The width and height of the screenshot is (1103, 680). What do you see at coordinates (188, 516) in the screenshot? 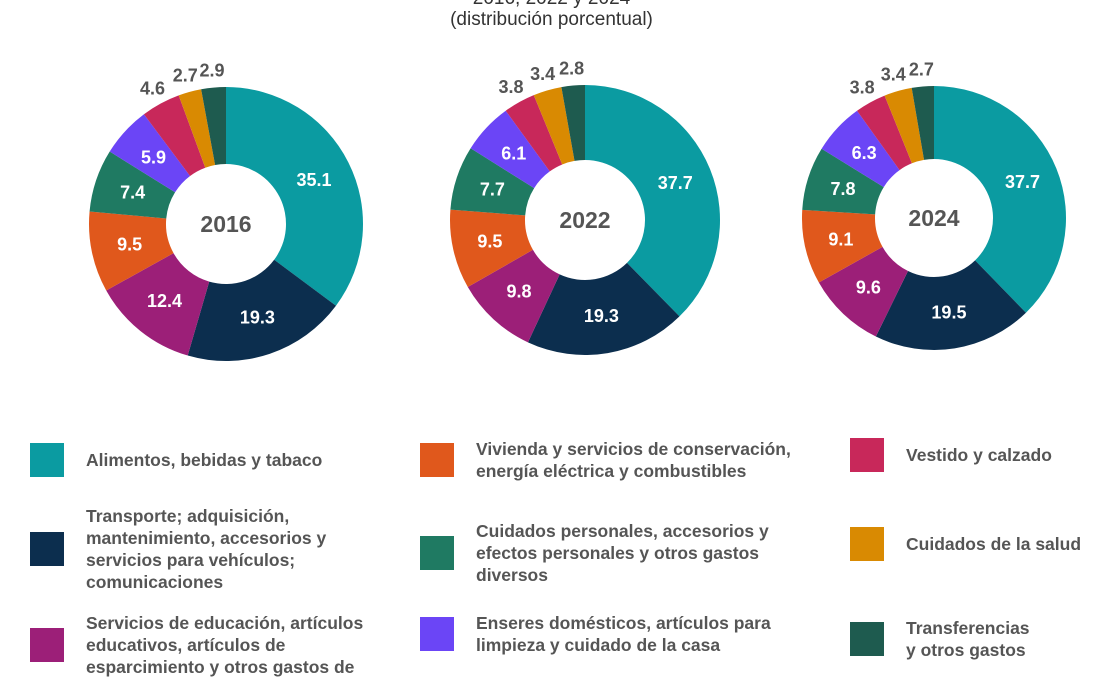
I see `legend-label-line: Transporte; adquisición,` at bounding box center [188, 516].